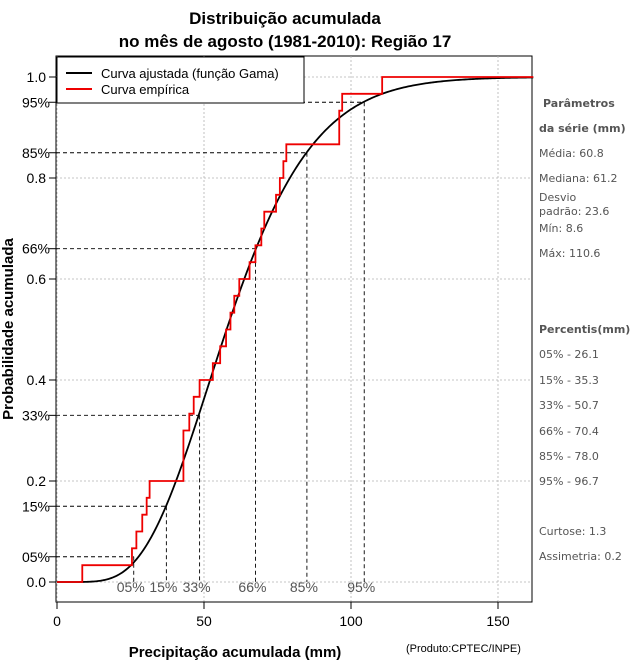 Image resolution: width=640 pixels, height=660 pixels. I want to click on y-tick-label-0: 0.0, so click(37, 582).